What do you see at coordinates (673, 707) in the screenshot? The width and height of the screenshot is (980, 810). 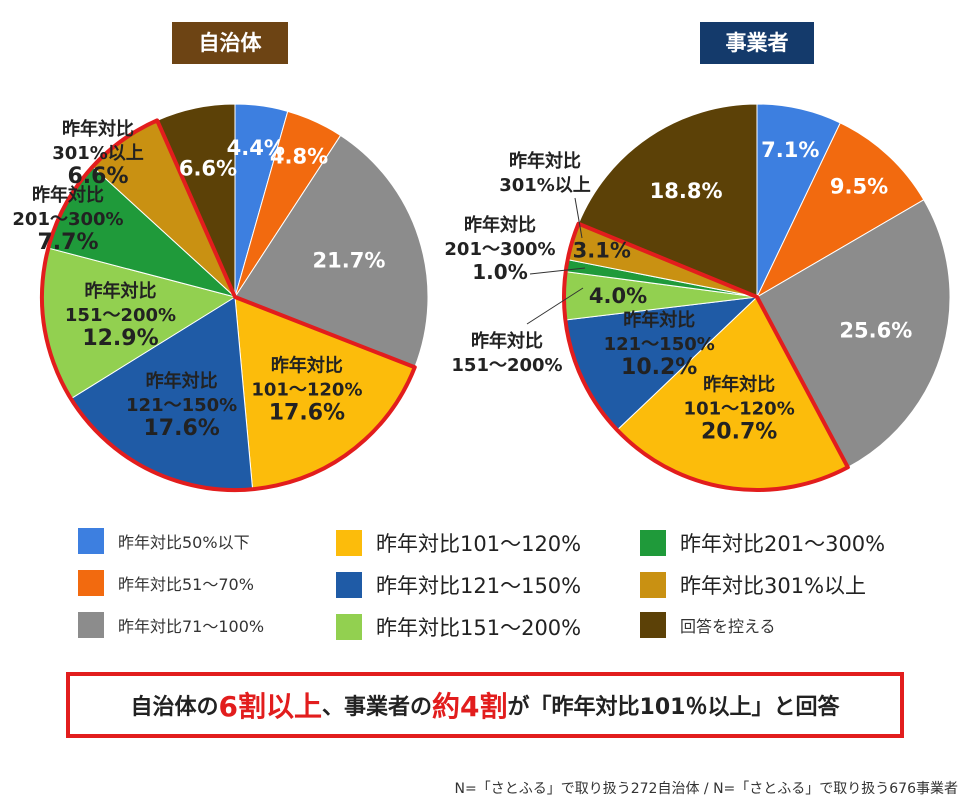 I see `summary-text-3: が「昨年対比101％以上」と回答` at bounding box center [673, 707].